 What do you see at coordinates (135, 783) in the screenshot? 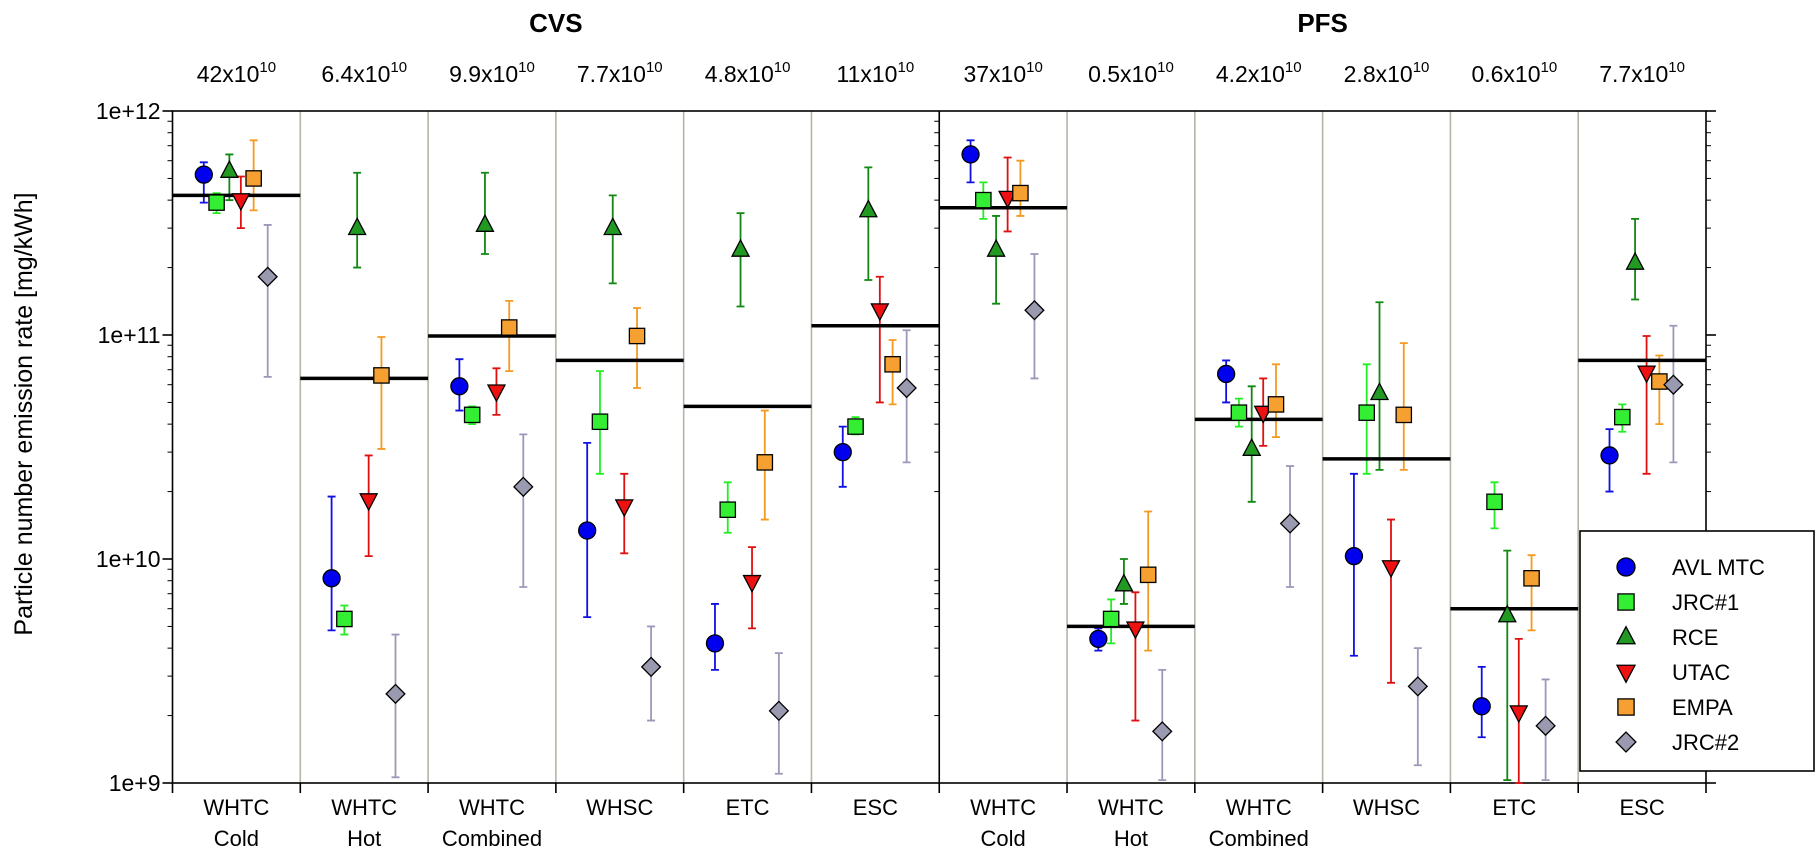
I see `y-tick-label: 1e+9` at bounding box center [135, 783].